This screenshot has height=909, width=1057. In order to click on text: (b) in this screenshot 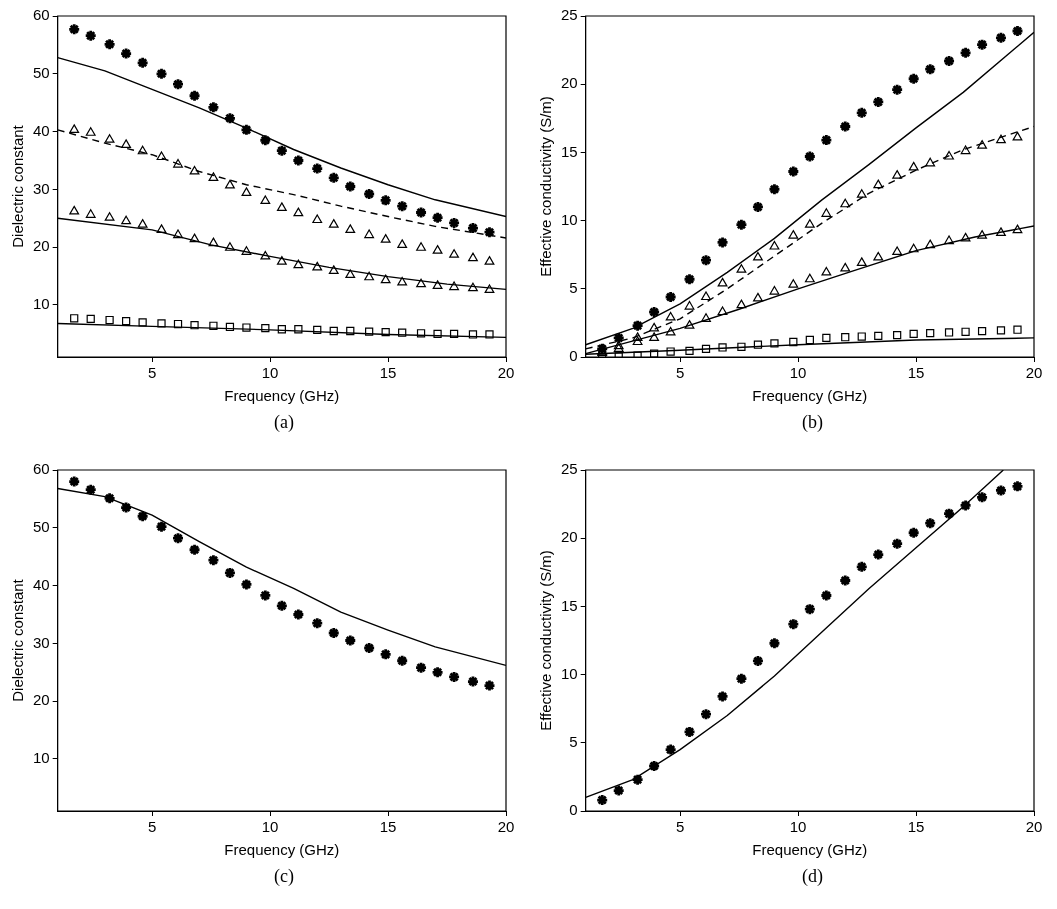, I will do `click(812, 422)`.